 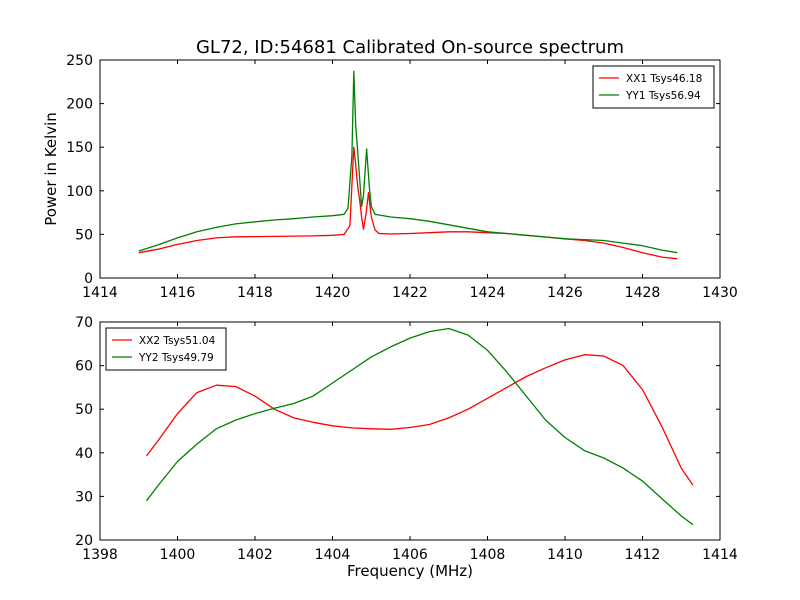 I want to click on x-axis-label: Frequency (MHz), so click(x=410, y=571).